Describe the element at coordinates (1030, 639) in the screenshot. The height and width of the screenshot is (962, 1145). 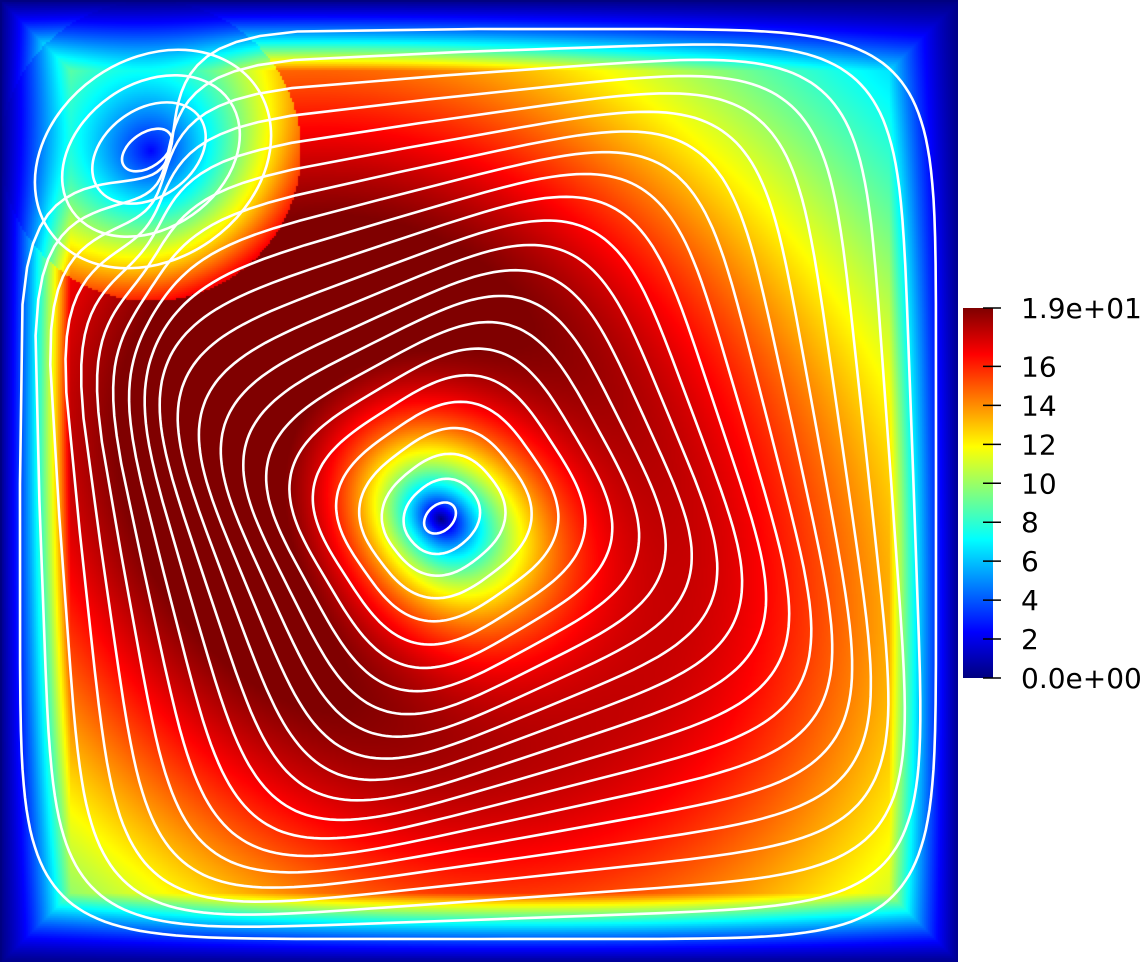
I see `colorbar-tick-label: 2` at that location.